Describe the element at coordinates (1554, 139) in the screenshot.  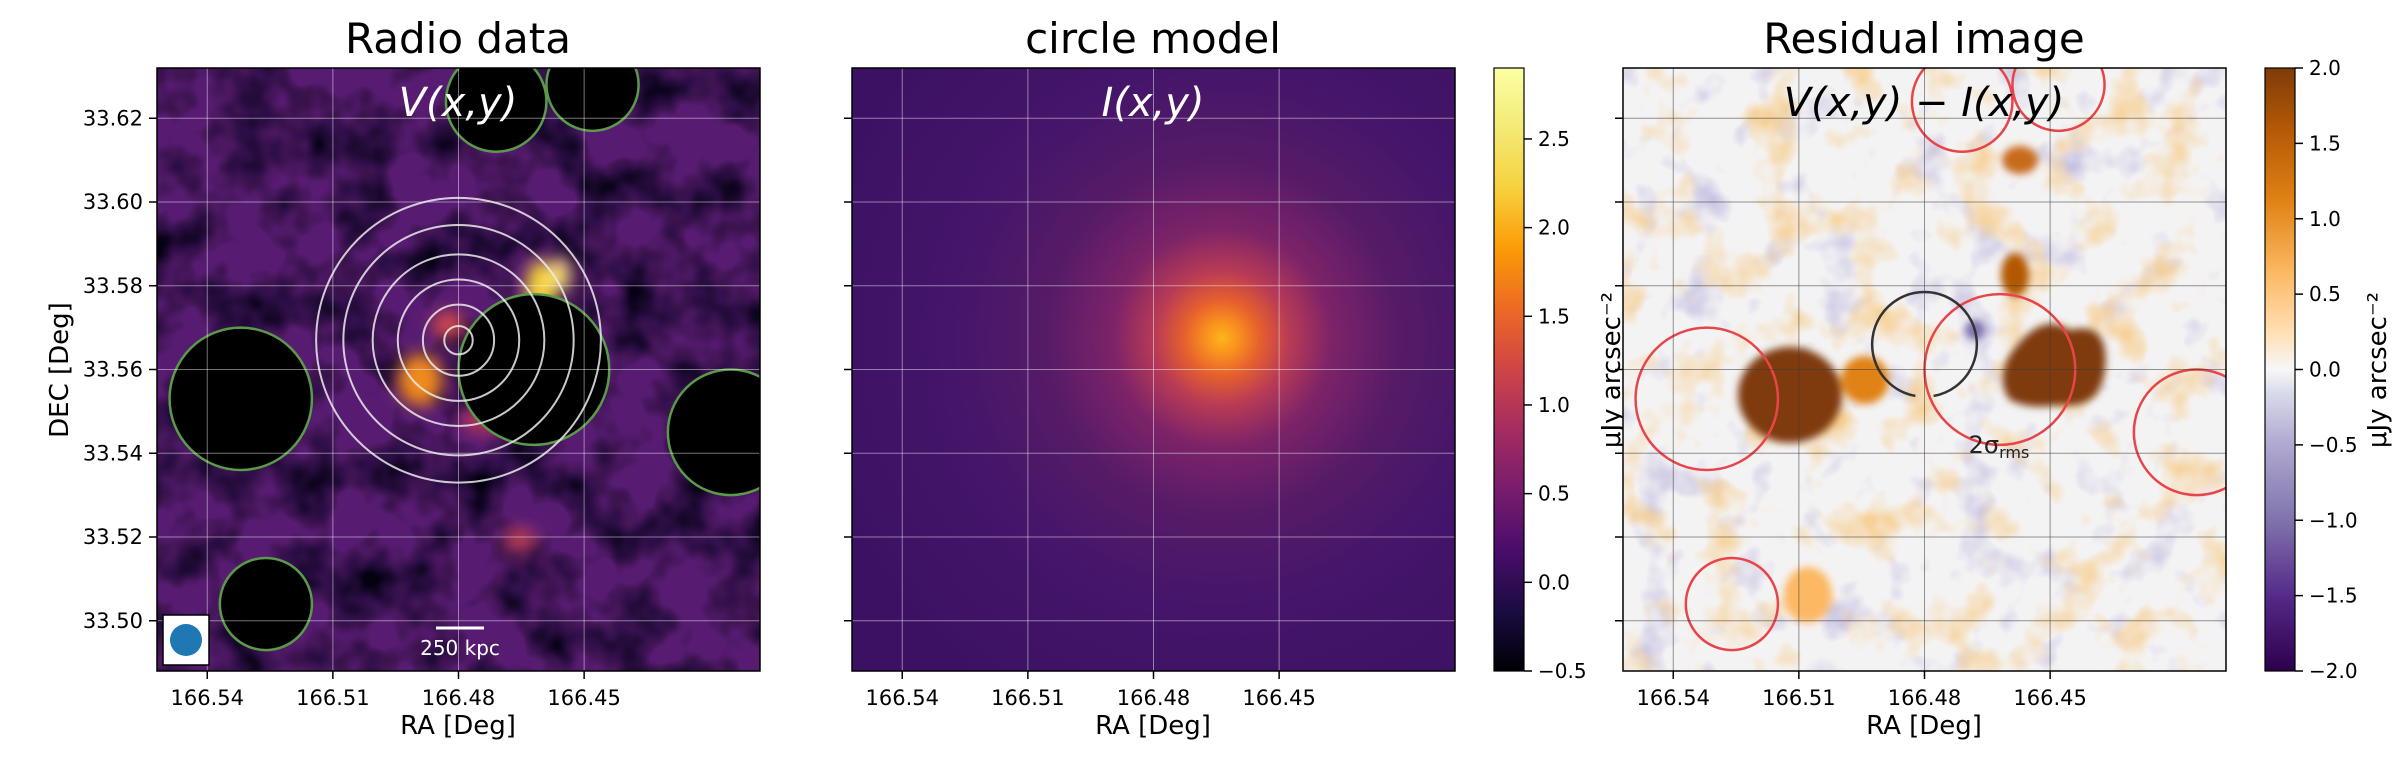
I see `colorbar-tick-label: 2.5` at that location.